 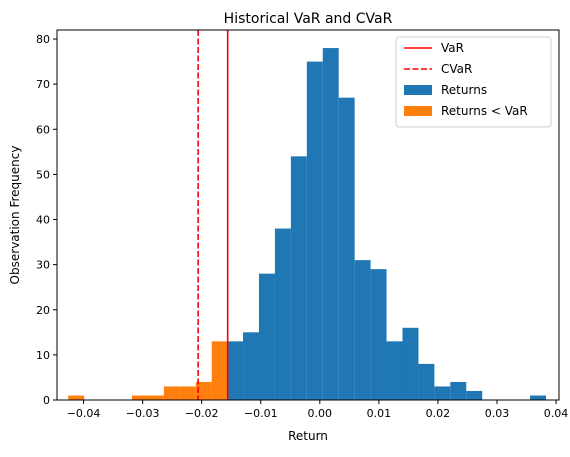 What do you see at coordinates (43, 310) in the screenshot?
I see `y-tick-label: 20` at bounding box center [43, 310].